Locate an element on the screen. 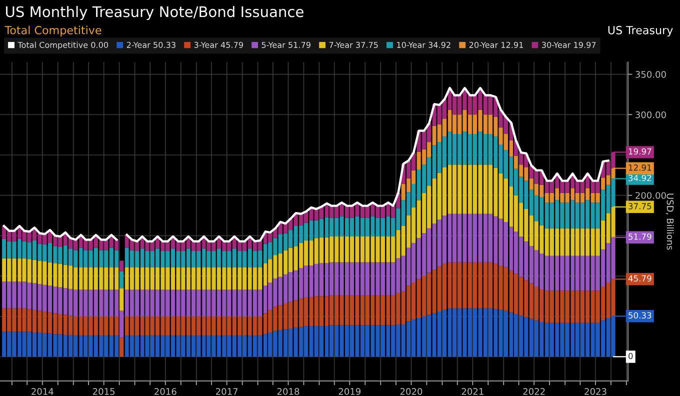 The width and height of the screenshot is (680, 396). text: US Treasury is located at coordinates (640, 31).